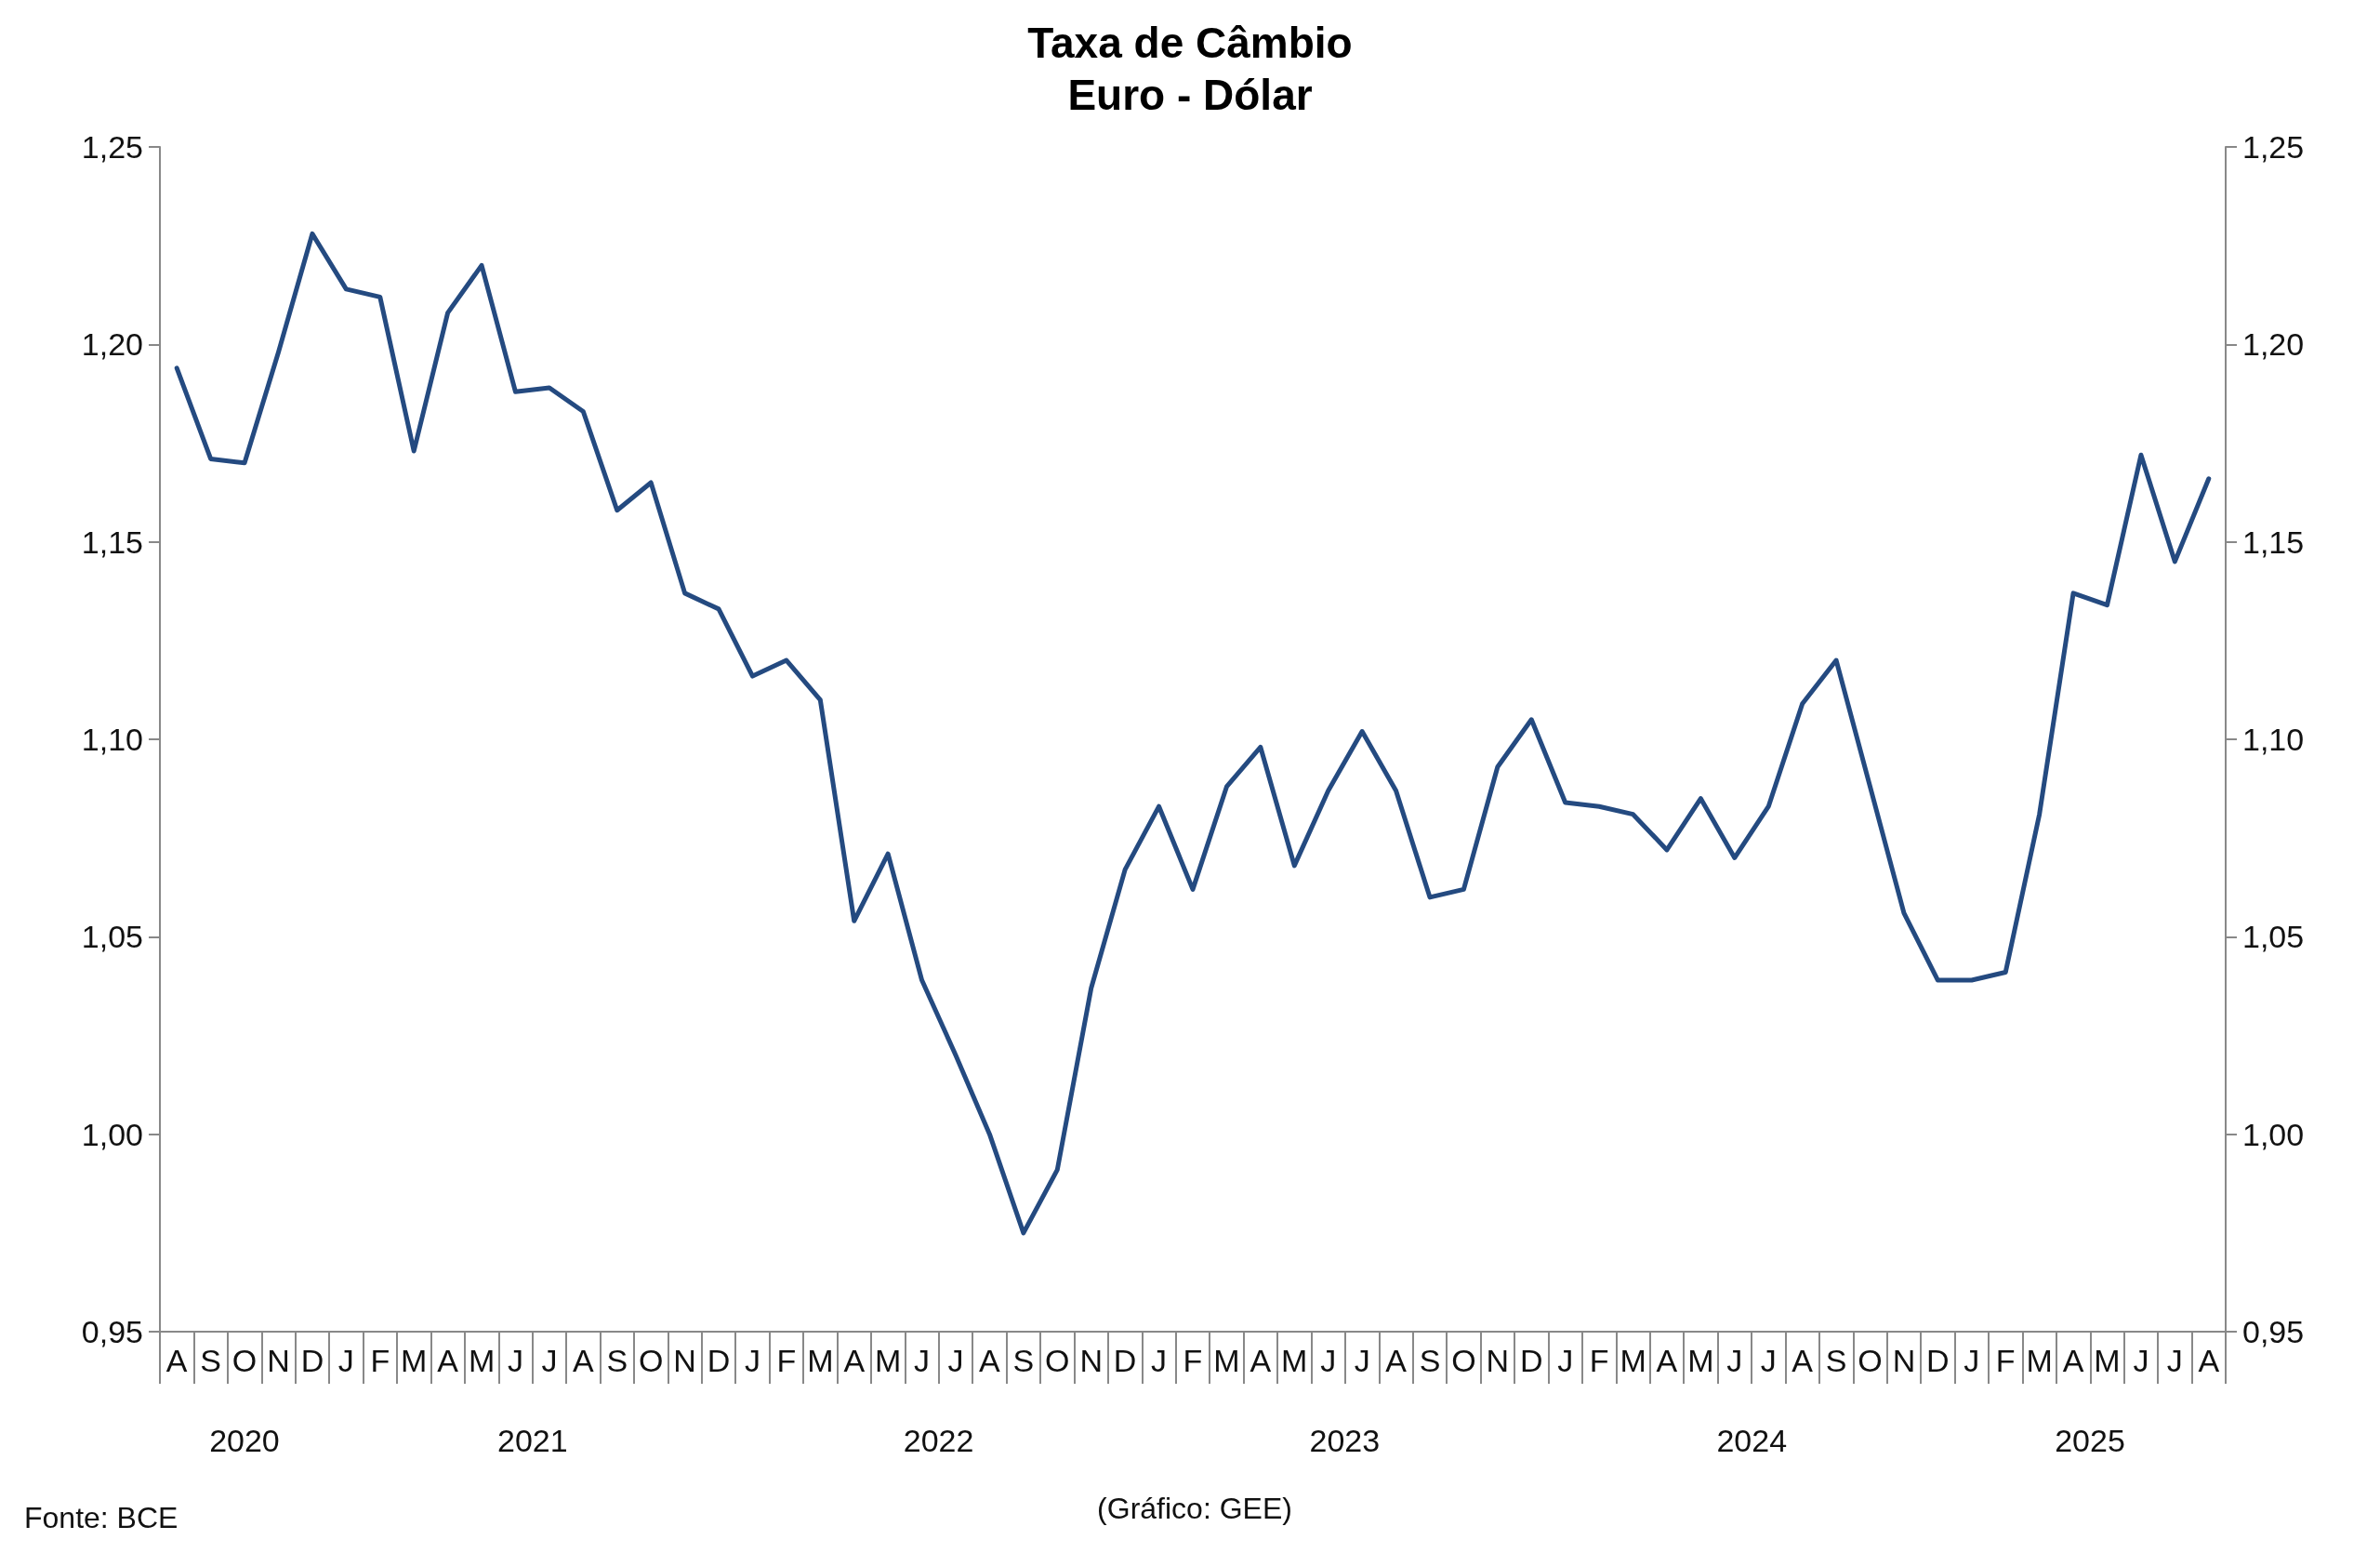  Describe the element at coordinates (2273, 1331) in the screenshot. I see `y2-tick-label: 0,95` at that location.